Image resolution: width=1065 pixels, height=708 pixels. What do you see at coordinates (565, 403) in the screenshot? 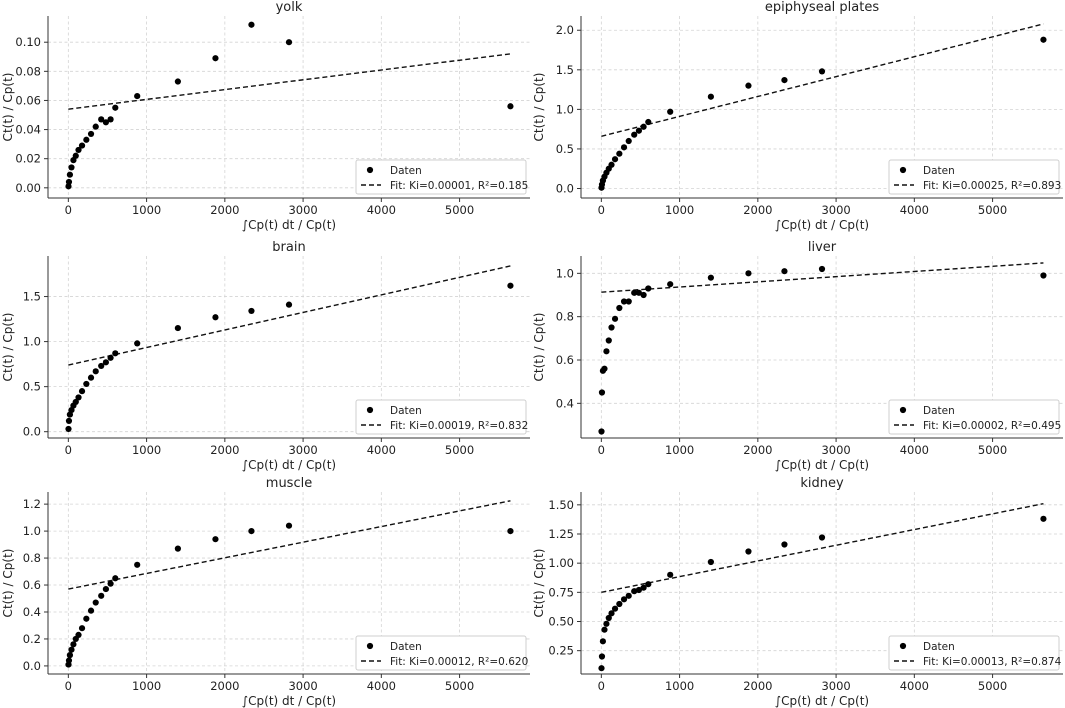
I see `y-tick-label: 0.4` at bounding box center [565, 403].